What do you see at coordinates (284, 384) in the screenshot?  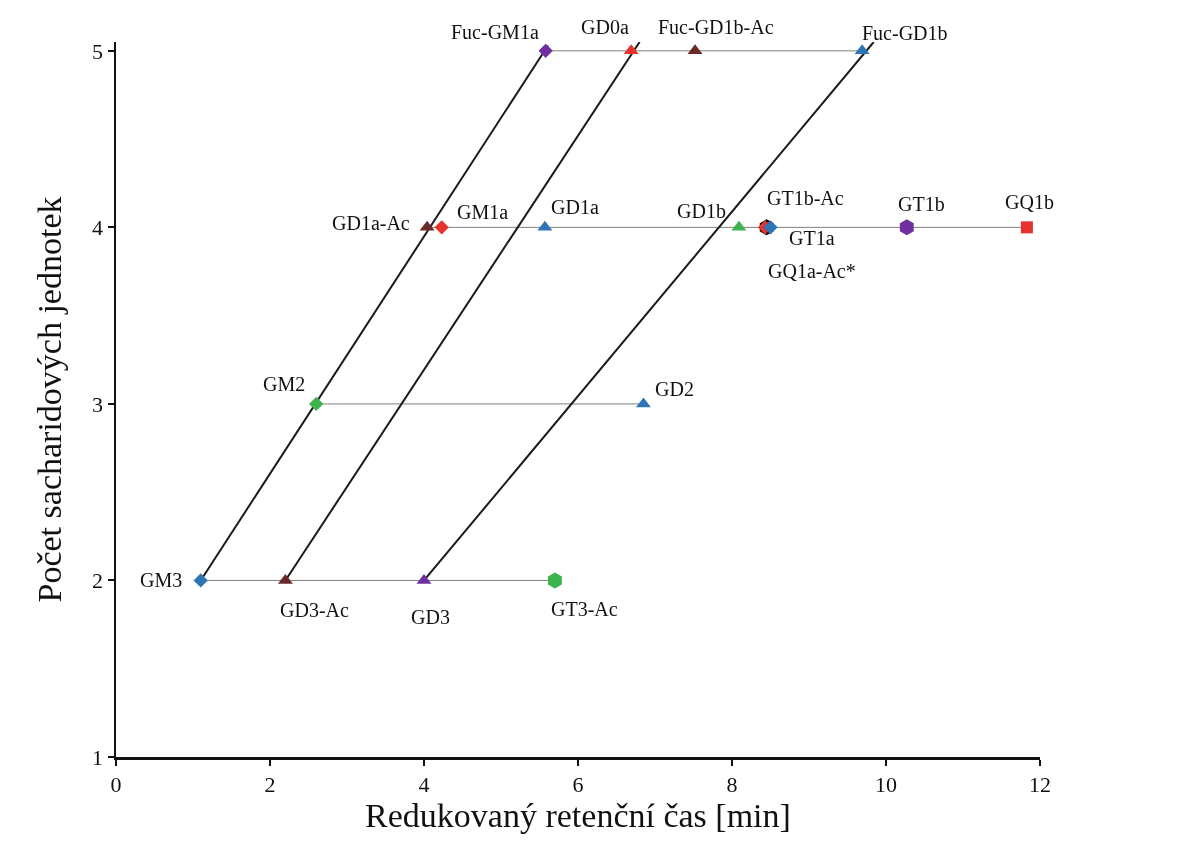 I see `annotation: GM2` at bounding box center [284, 384].